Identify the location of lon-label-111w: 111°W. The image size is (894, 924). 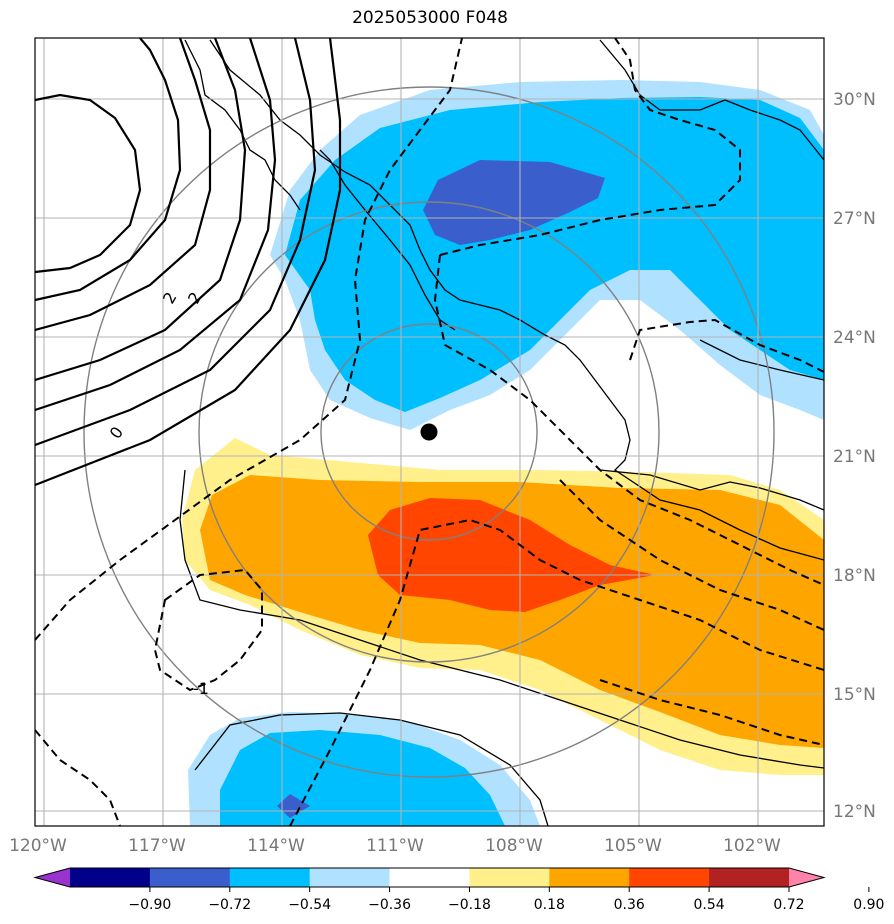
(395, 846).